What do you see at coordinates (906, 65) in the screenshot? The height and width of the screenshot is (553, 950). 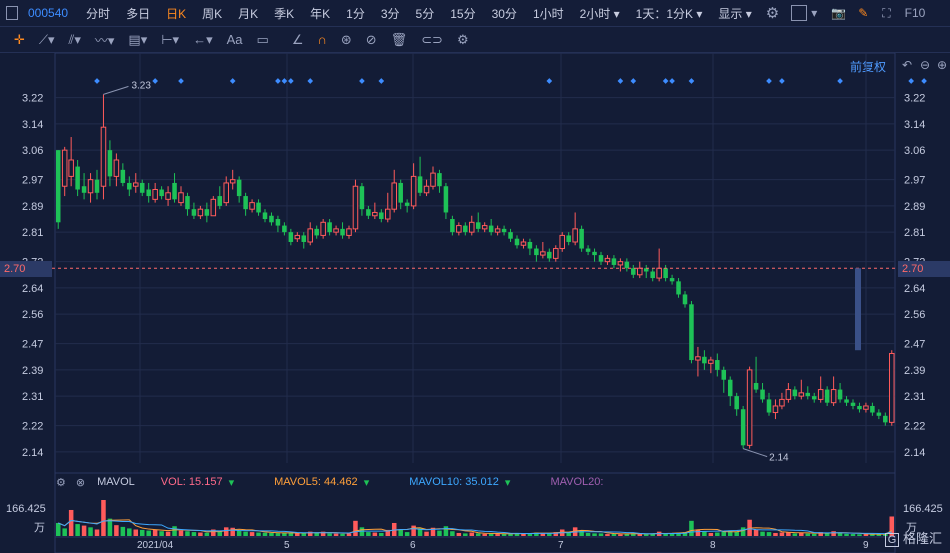 I see `undo-icon: ↶` at bounding box center [906, 65].